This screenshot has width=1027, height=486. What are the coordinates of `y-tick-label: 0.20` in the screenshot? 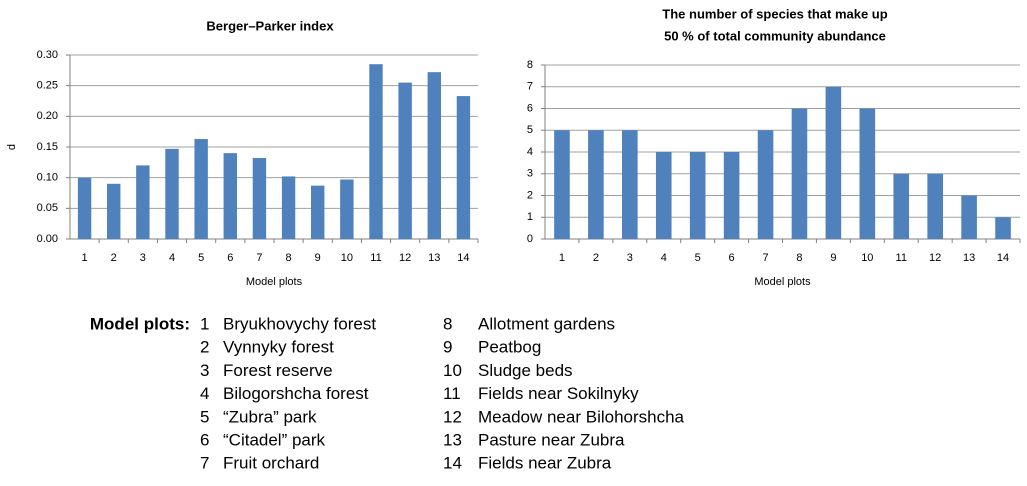 It's located at (47, 116).